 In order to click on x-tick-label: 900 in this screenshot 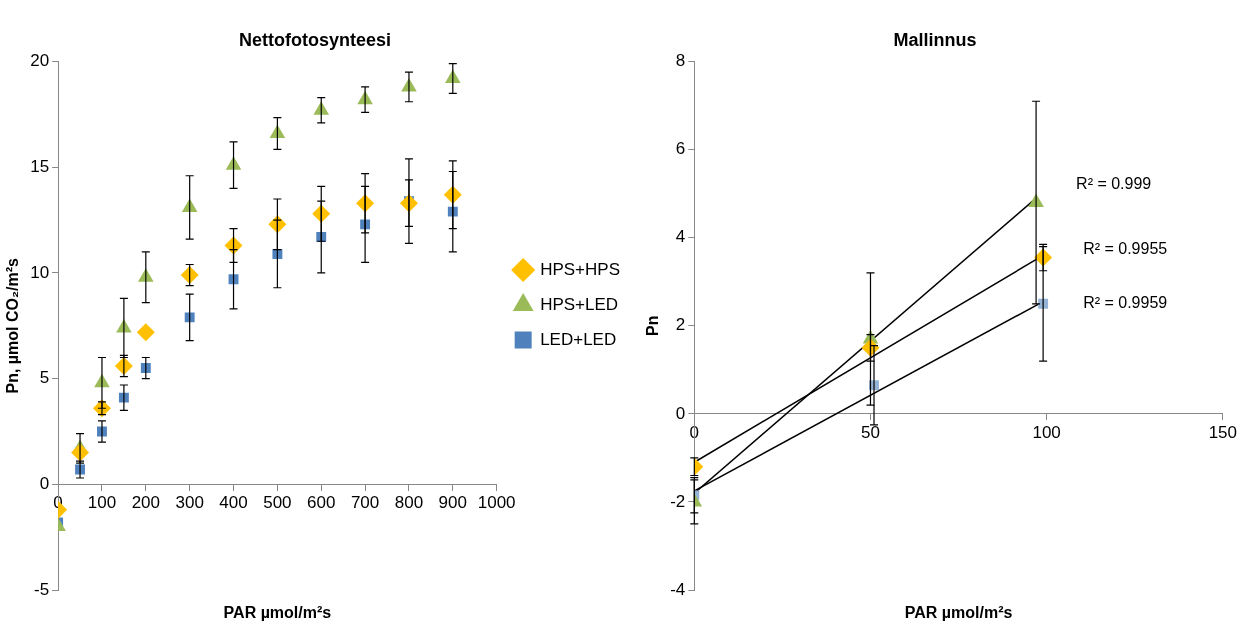, I will do `click(452, 503)`.